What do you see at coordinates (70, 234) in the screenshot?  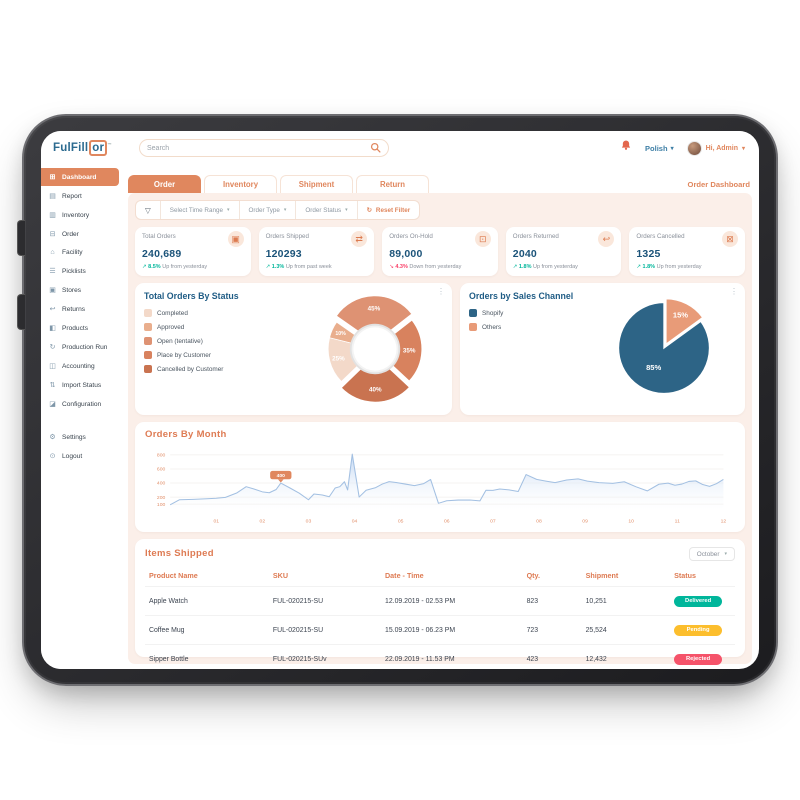 I see `sidebar-item-label: Order` at bounding box center [70, 234].